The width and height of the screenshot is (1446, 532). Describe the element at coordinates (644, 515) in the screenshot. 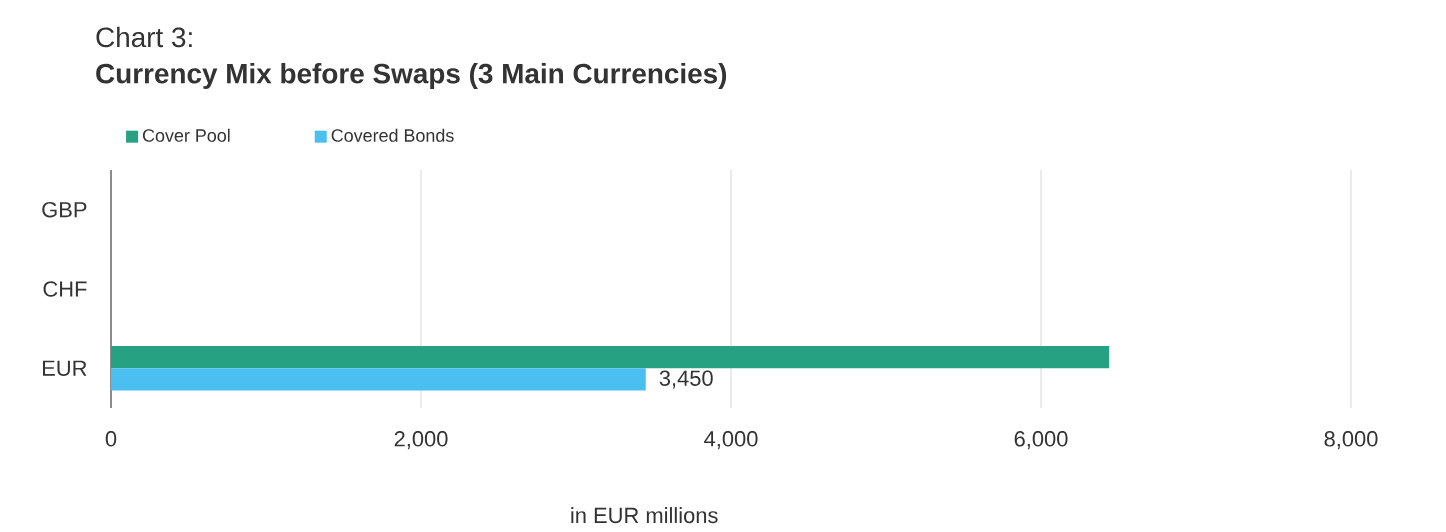

I see `x-axis-title: in EUR millions` at that location.